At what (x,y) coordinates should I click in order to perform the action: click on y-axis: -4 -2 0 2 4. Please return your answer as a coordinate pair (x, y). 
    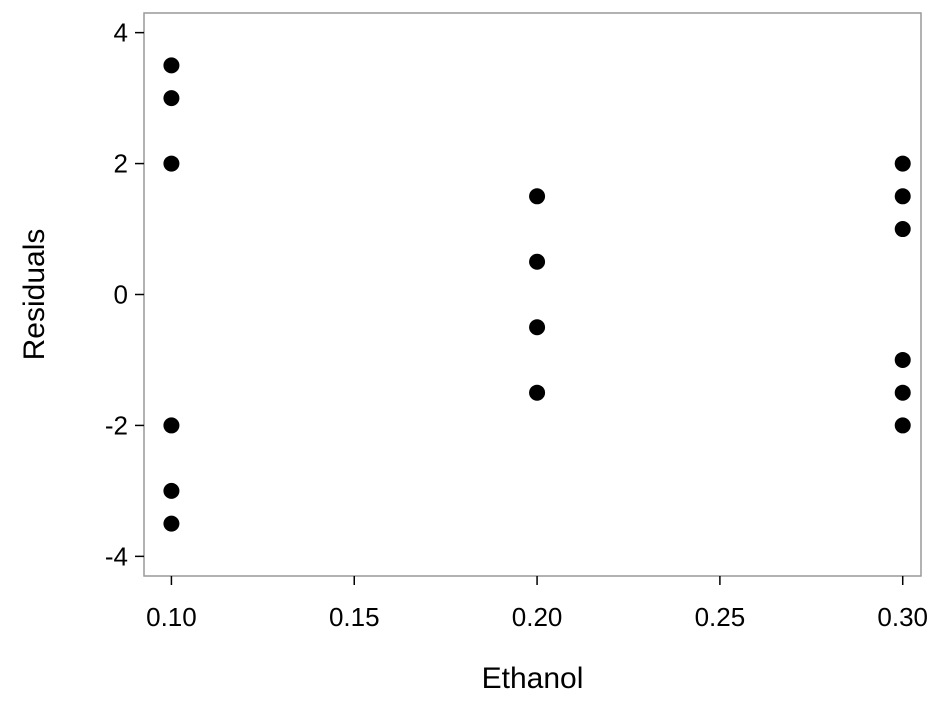
    Looking at the image, I should click on (124, 294).